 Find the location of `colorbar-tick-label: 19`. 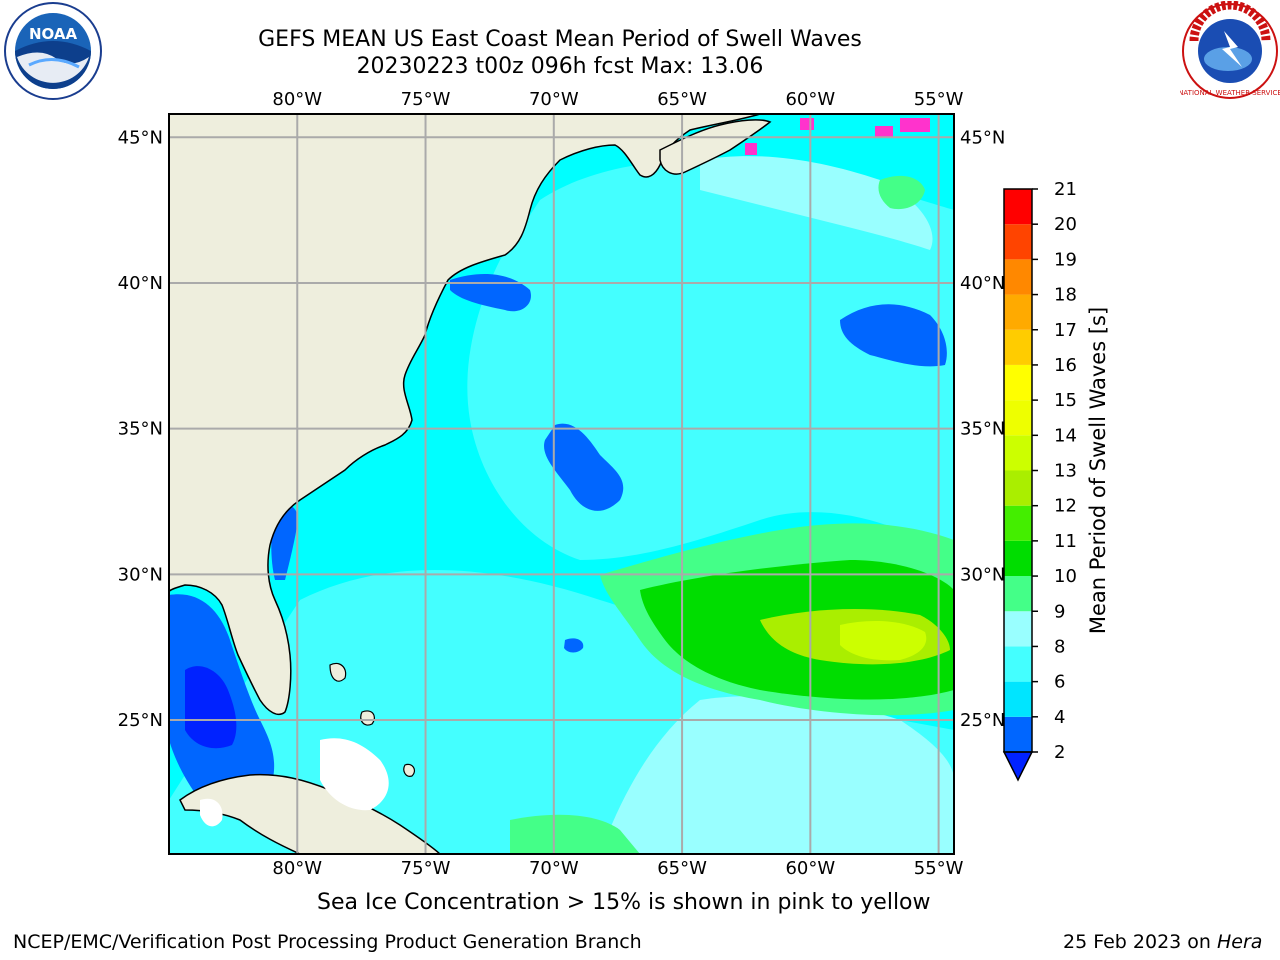

colorbar-tick-label: 19 is located at coordinates (1065, 259).